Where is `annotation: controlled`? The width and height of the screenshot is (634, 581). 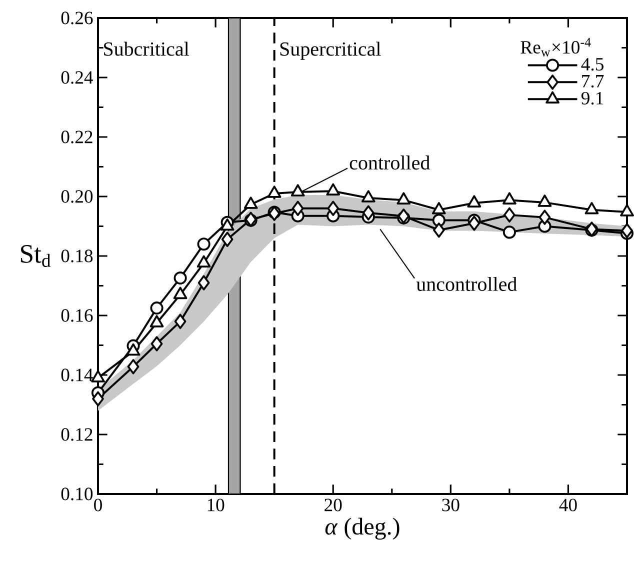
annotation: controlled is located at coordinates (390, 163).